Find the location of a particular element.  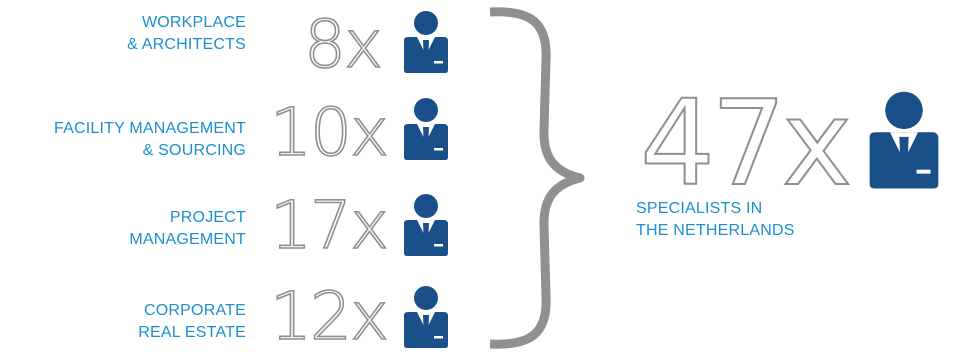

group-count: 12x is located at coordinates (329, 316).